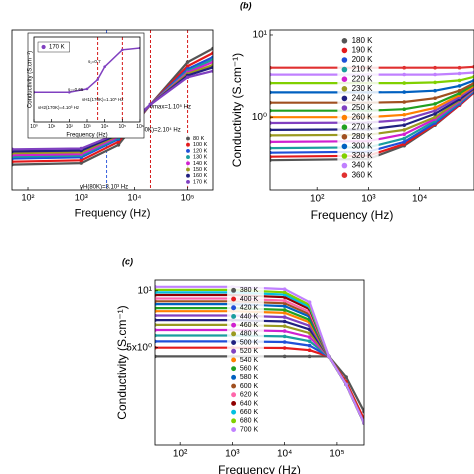 The height and width of the screenshot is (474, 474). What do you see at coordinates (249, 386) in the screenshot?
I see `legend-label: 600 K` at bounding box center [249, 386].